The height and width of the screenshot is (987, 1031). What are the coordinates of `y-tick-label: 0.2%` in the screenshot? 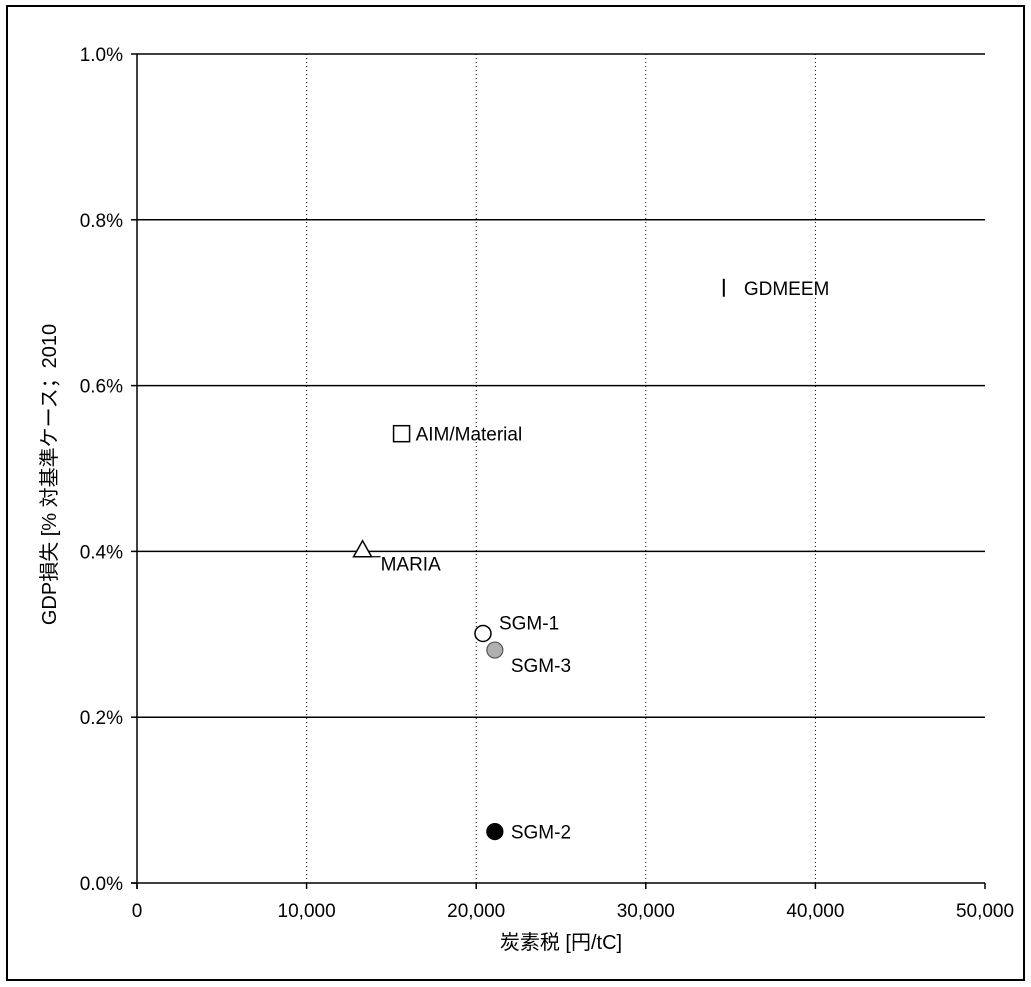 It's located at (101, 718).